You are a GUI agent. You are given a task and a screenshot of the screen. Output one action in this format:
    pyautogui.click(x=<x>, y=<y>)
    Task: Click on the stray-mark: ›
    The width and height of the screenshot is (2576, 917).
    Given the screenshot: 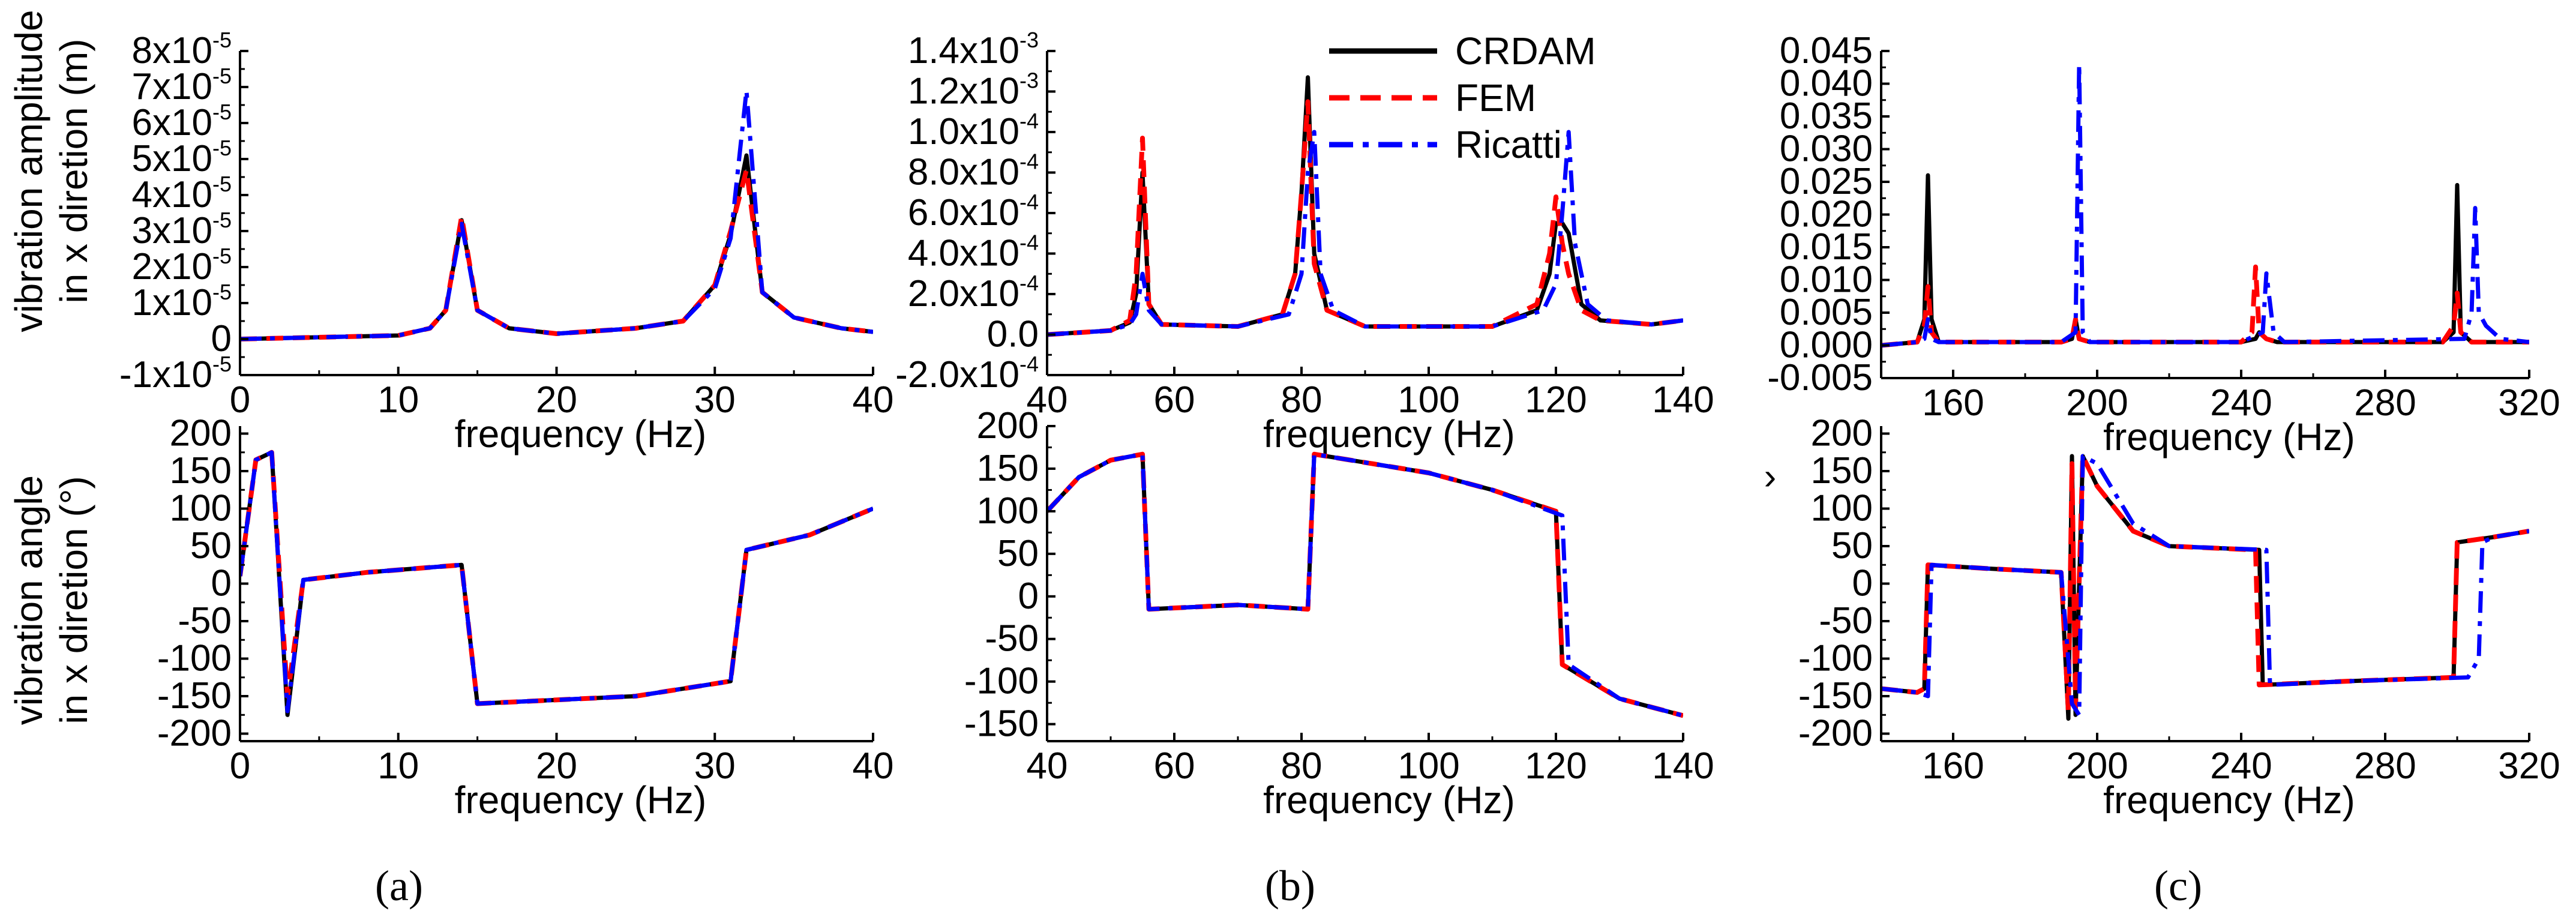 What is the action you would take?
    pyautogui.click(x=1770, y=477)
    